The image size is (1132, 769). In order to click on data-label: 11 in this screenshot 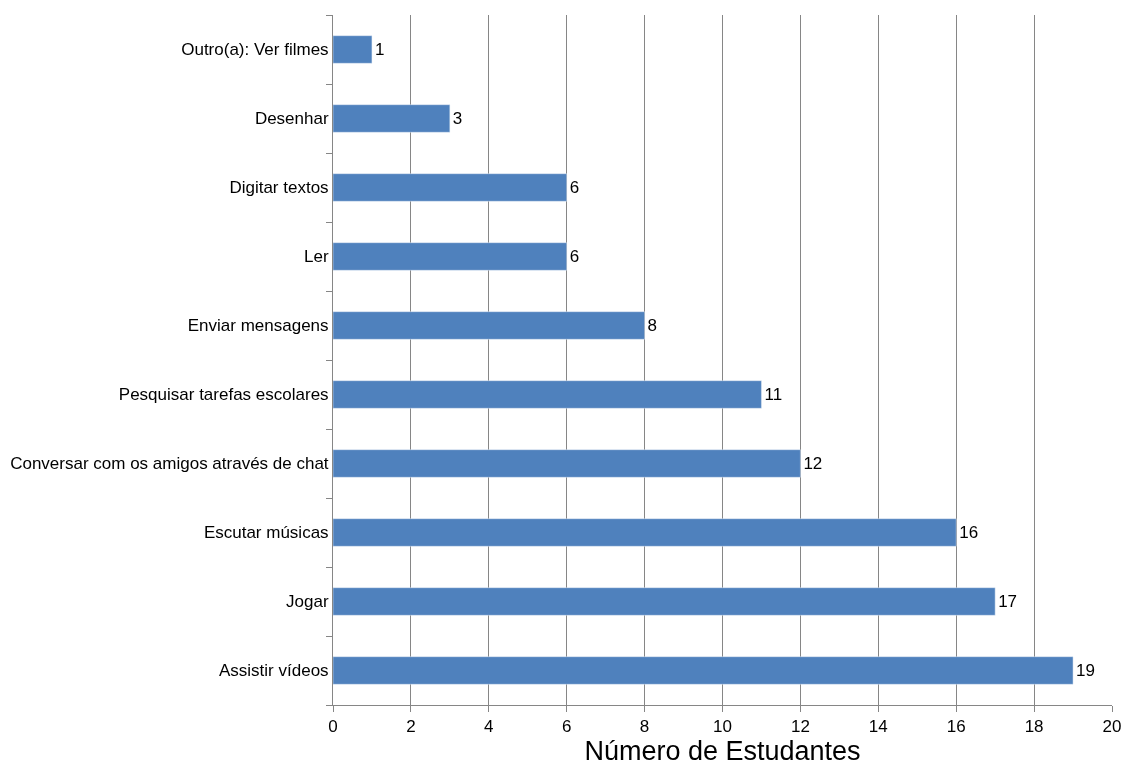, I will do `click(773, 394)`.